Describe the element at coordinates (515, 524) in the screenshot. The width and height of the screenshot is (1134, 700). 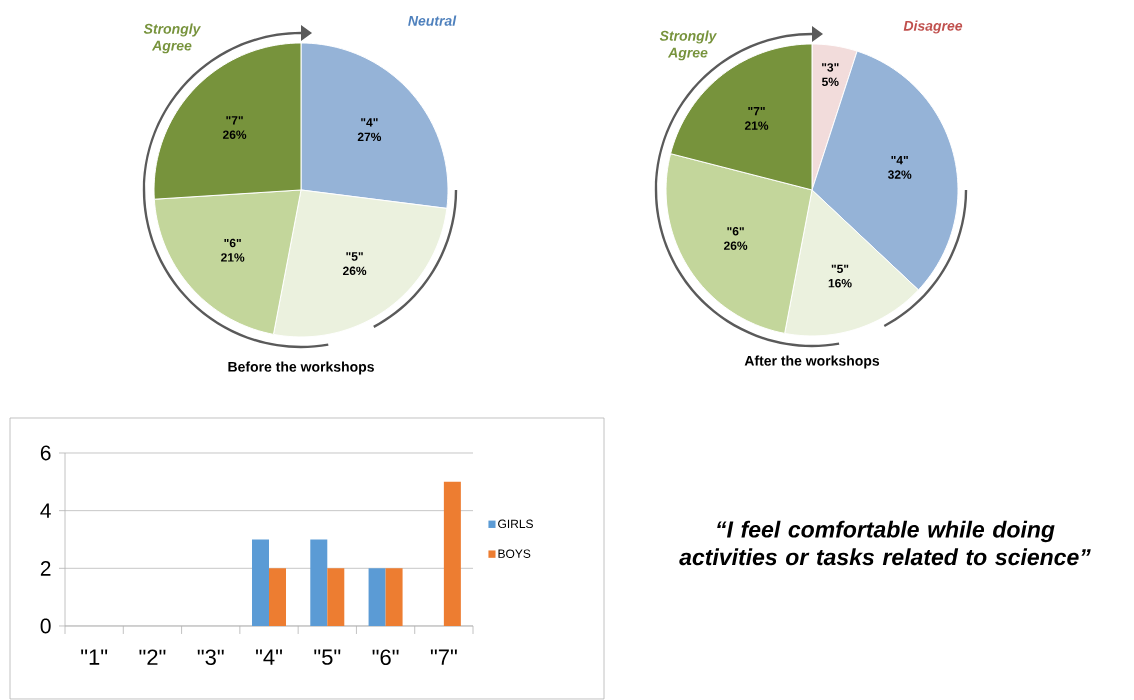
I see `legend-label: GIRLS` at that location.